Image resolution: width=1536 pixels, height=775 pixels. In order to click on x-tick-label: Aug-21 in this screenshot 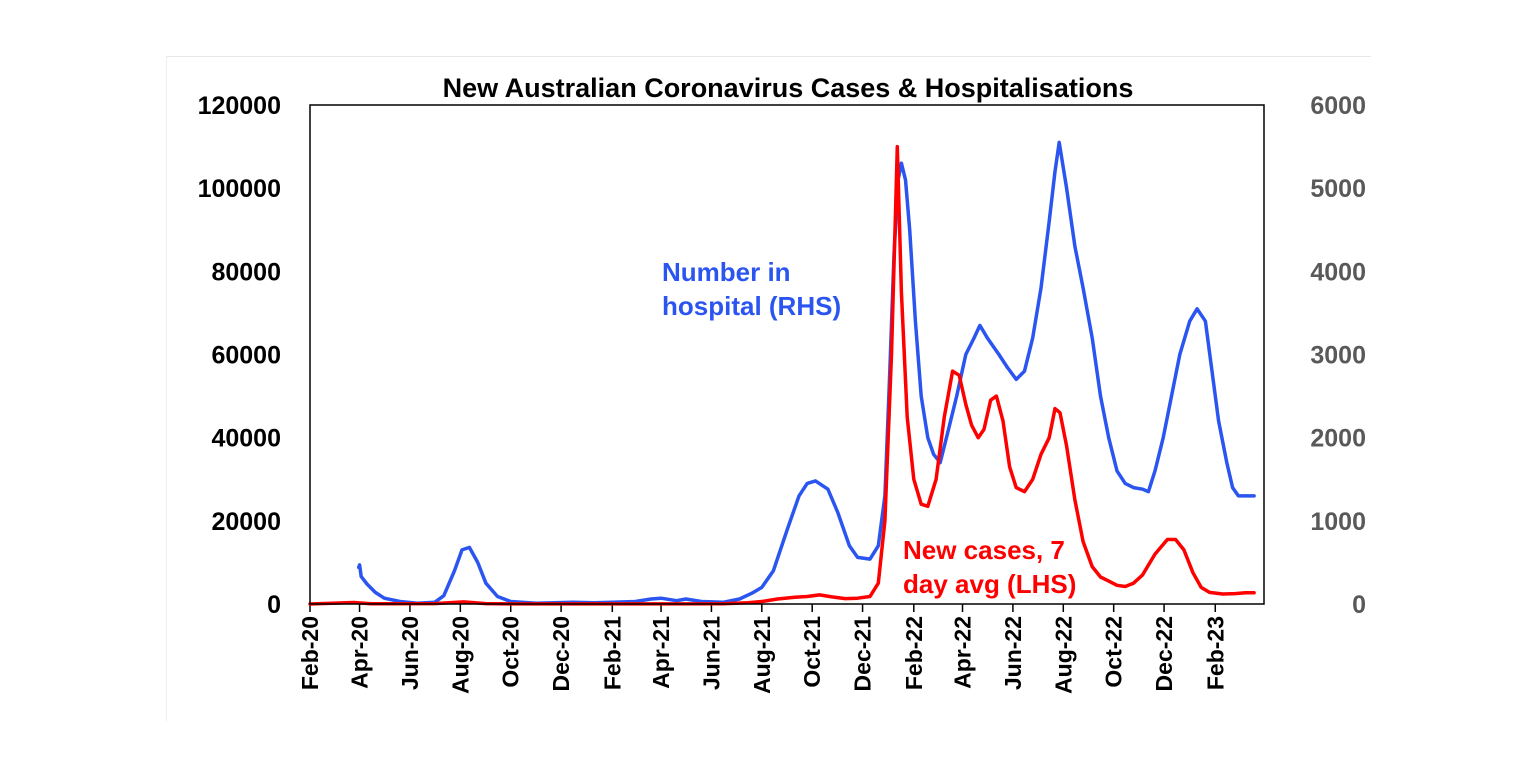, I will do `click(762, 655)`.